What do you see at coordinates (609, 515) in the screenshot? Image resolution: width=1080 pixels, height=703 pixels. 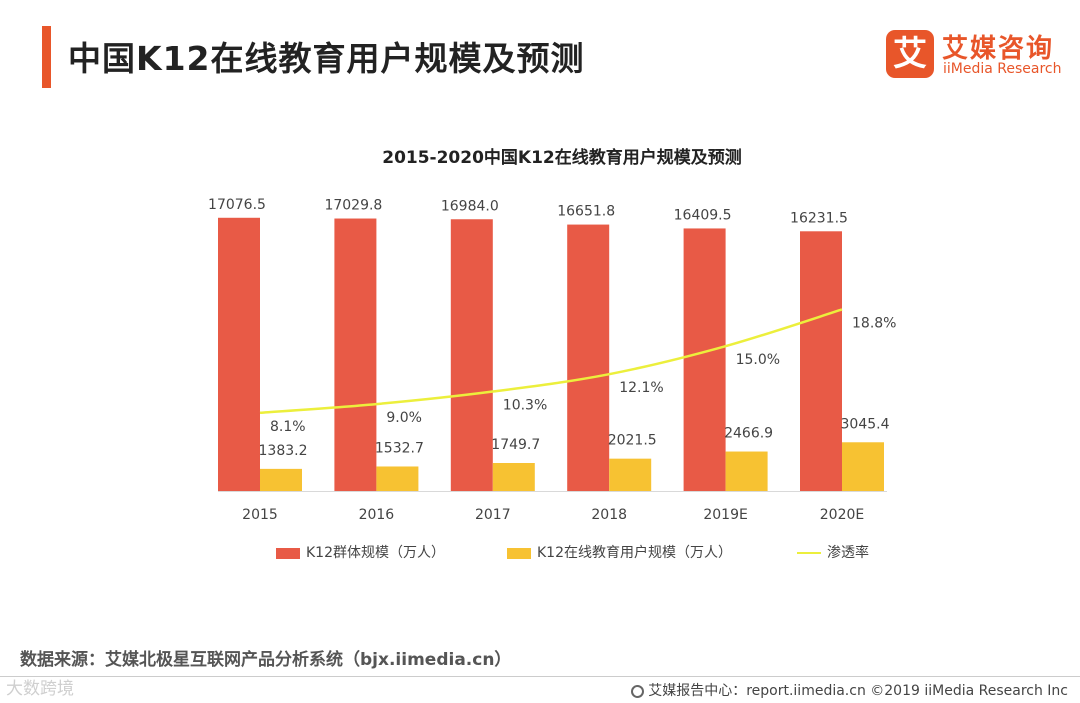 I see `x-tick-label: 2018` at bounding box center [609, 515].